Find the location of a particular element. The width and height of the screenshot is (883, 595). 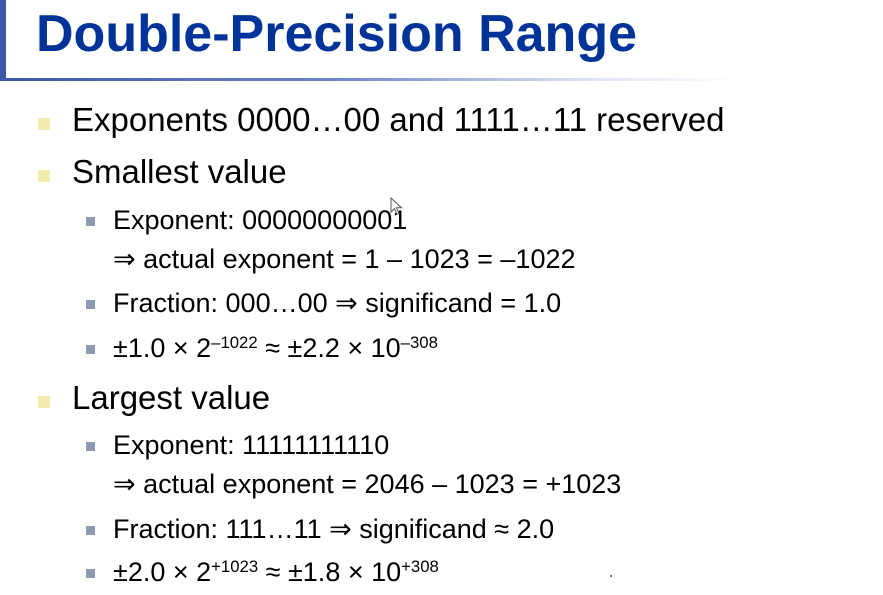

largest-actual-exponent-line: ⇒ actual exponent = 2046 – 1023 = +1023 is located at coordinates (367, 484).